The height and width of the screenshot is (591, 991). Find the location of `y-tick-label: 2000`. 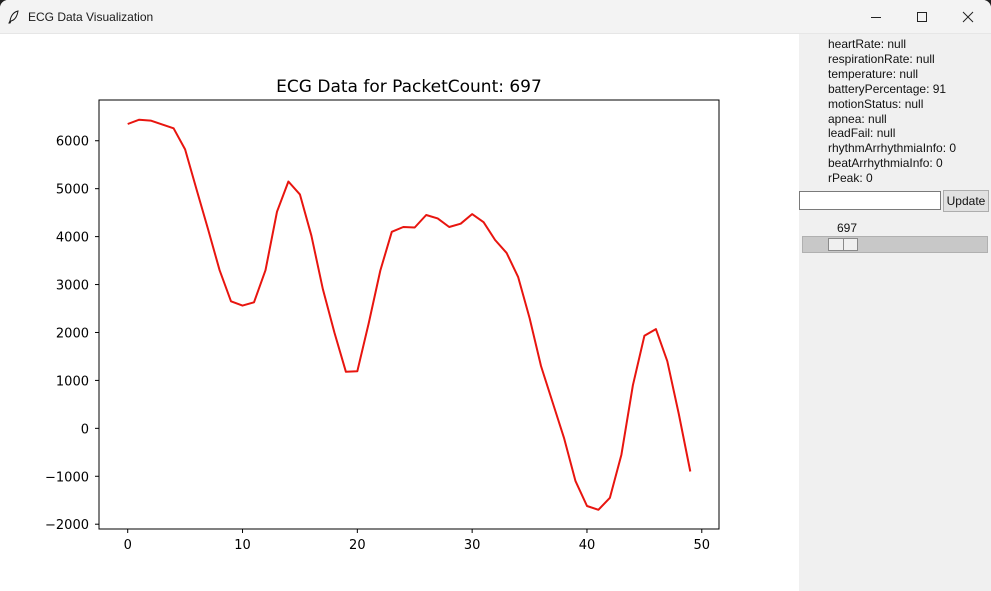

y-tick-label: 2000 is located at coordinates (72, 333).